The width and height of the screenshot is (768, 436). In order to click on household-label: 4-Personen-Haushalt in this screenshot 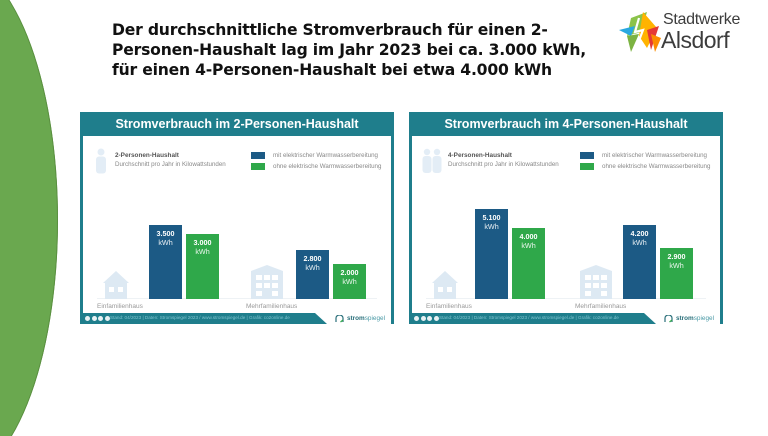, I will do `click(480, 155)`.